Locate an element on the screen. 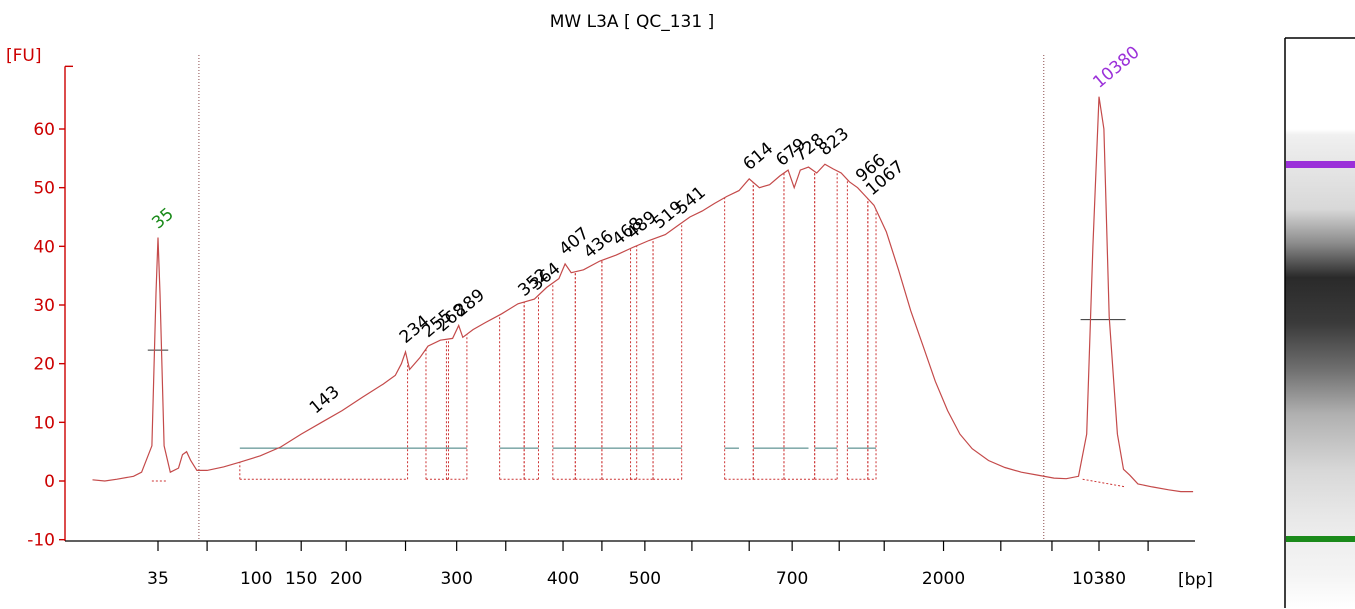 This screenshot has width=1355, height=609. peak-label: 614 is located at coordinates (759, 157).